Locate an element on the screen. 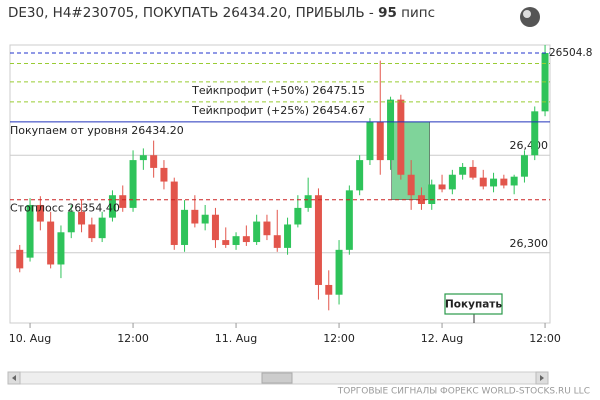  x-tick-label: 10. Aug is located at coordinates (30, 338).